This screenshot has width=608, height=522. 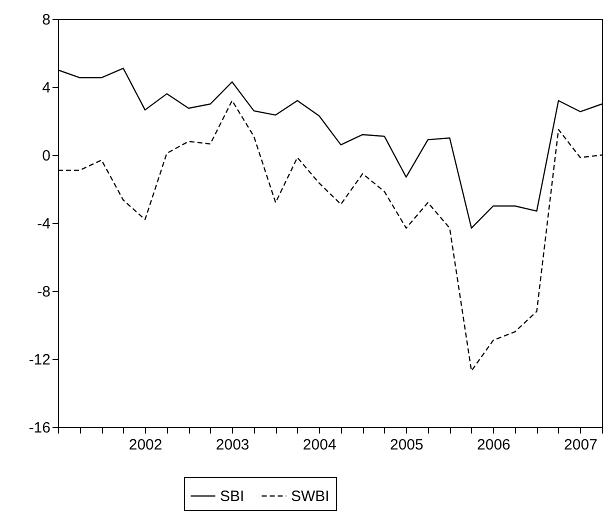 I want to click on y-tick-label: -8, so click(x=43, y=292).